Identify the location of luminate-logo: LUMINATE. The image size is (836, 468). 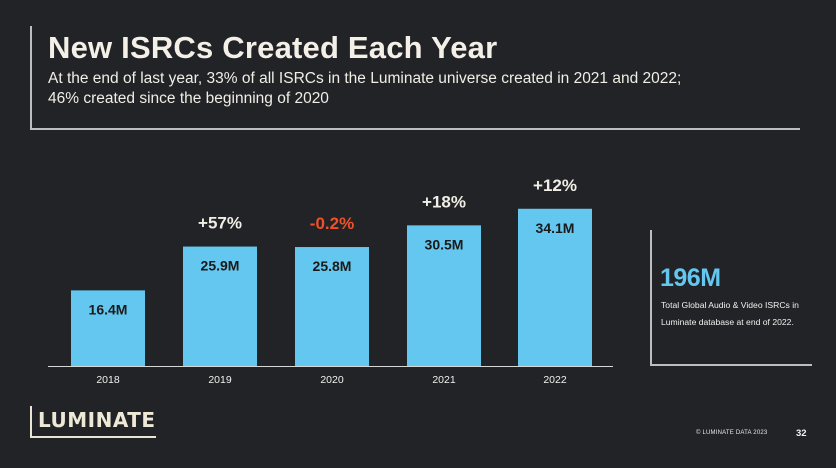
(93, 422).